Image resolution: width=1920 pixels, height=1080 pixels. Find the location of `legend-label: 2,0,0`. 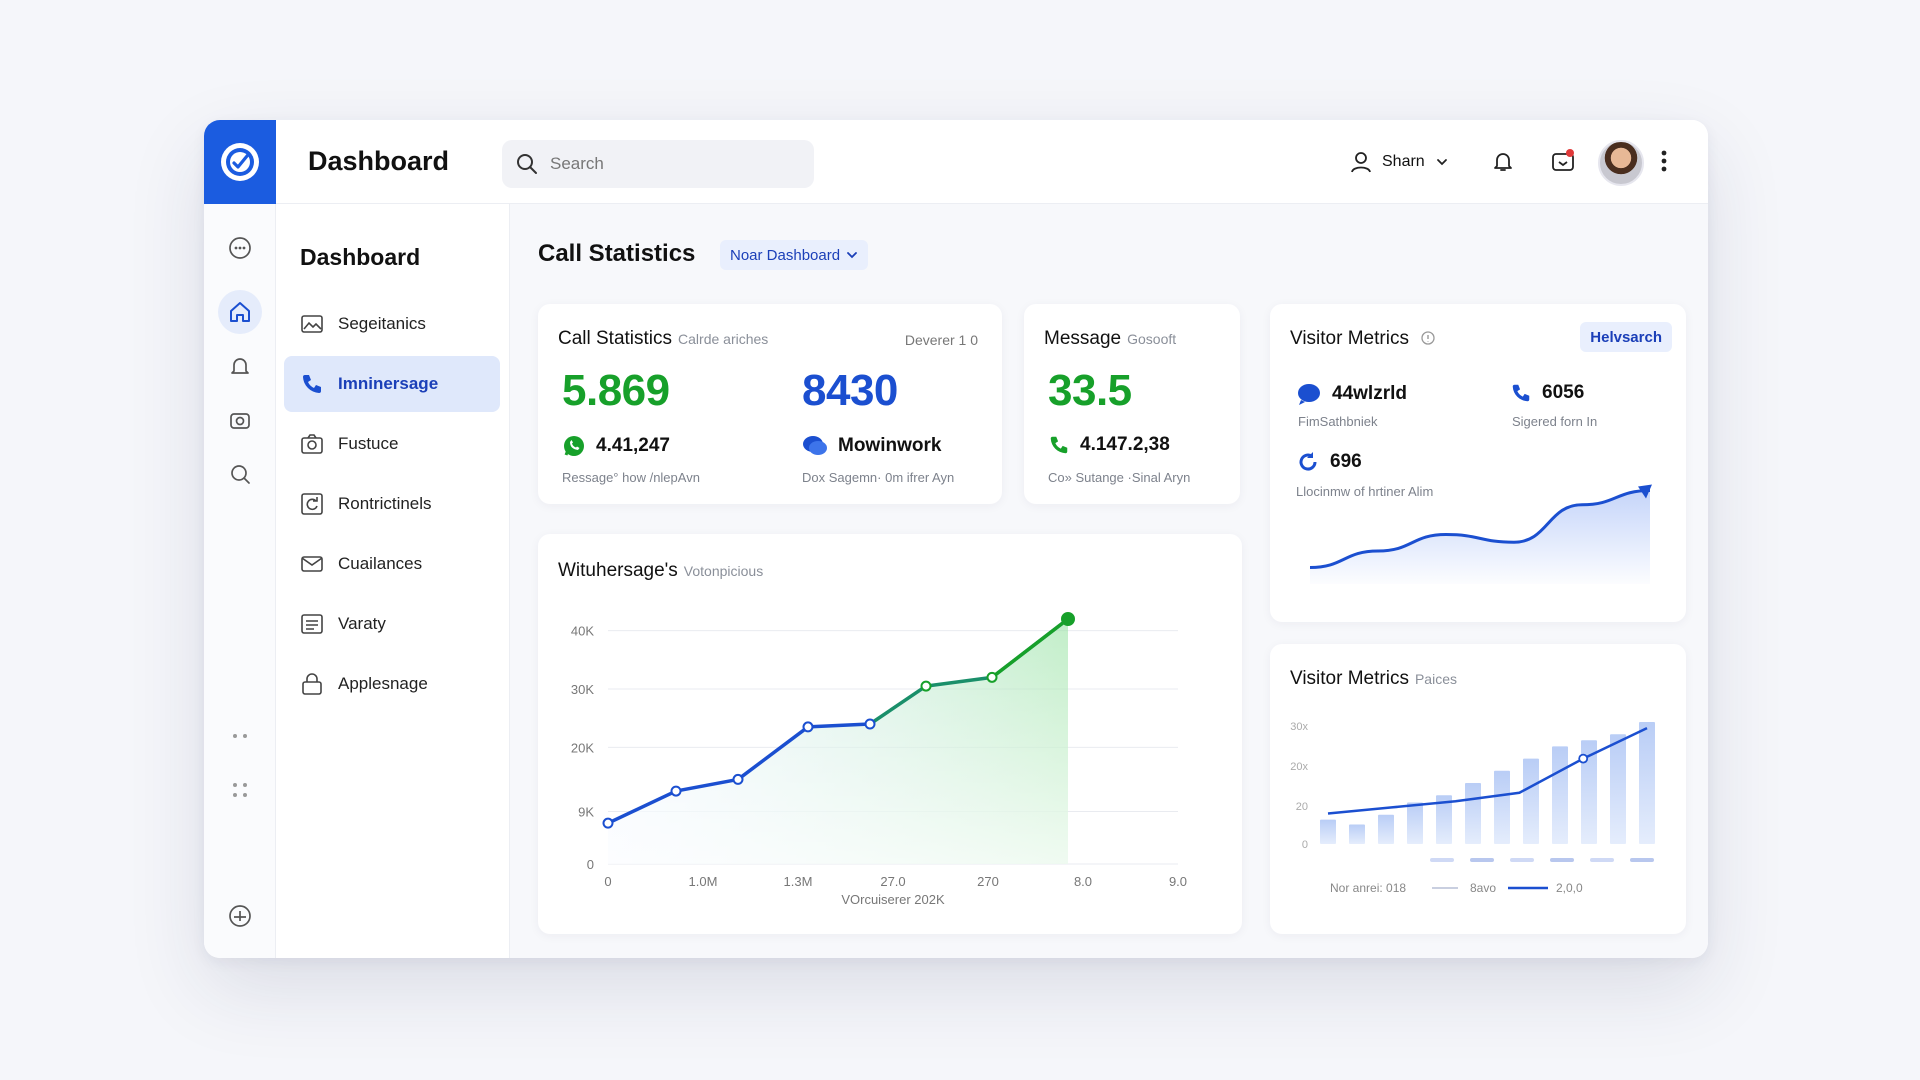

legend-label: 2,0,0 is located at coordinates (1569, 888).